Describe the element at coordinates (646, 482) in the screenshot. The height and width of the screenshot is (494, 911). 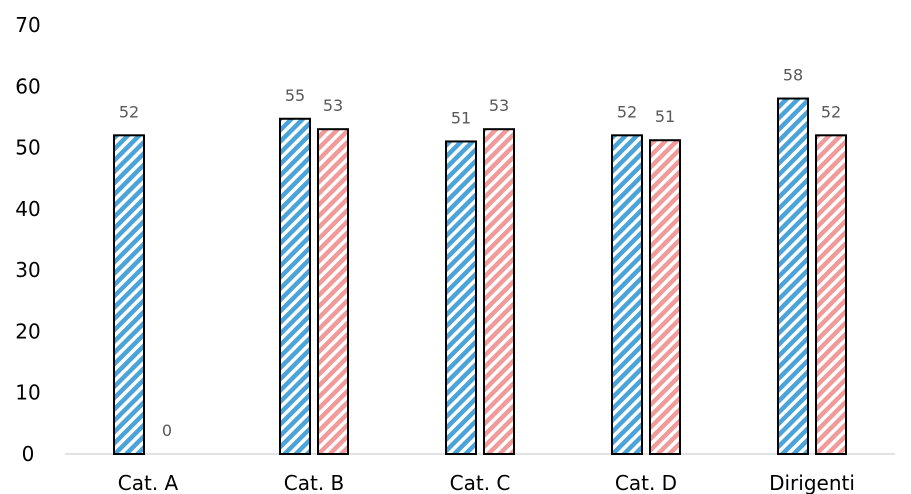
I see `x-tick-label: Cat. D` at that location.